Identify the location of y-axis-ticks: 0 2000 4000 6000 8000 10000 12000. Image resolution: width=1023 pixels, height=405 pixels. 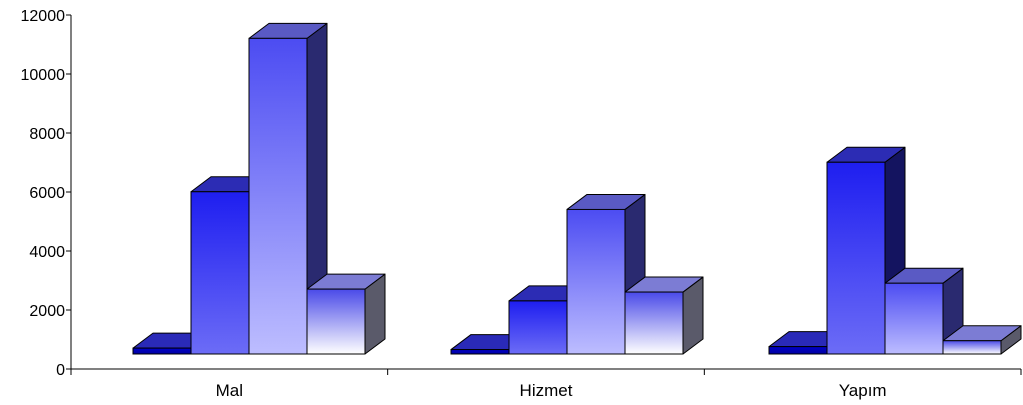
(46, 193).